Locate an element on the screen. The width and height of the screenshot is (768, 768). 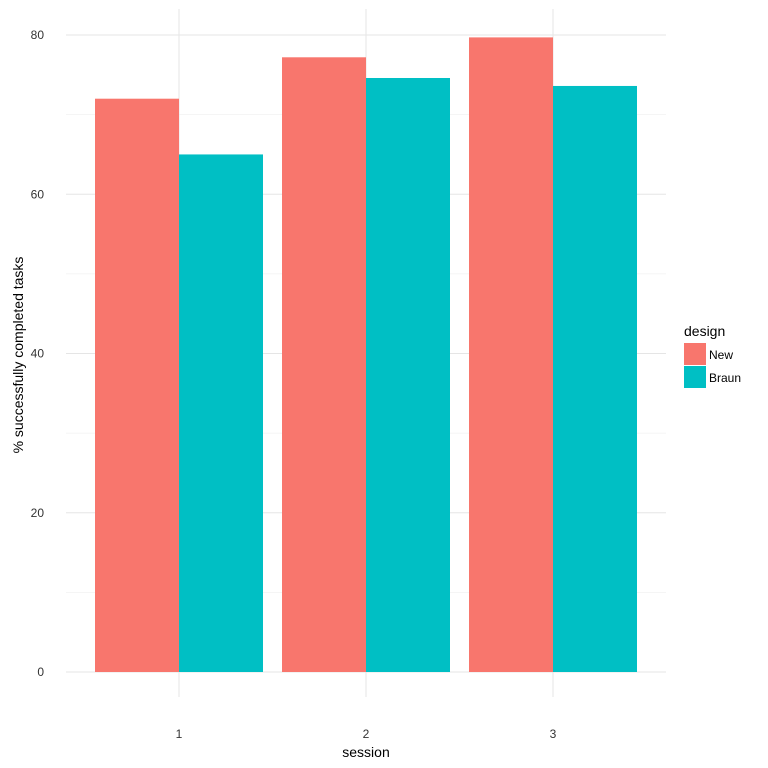
y-tick-label: 80 is located at coordinates (38, 35).